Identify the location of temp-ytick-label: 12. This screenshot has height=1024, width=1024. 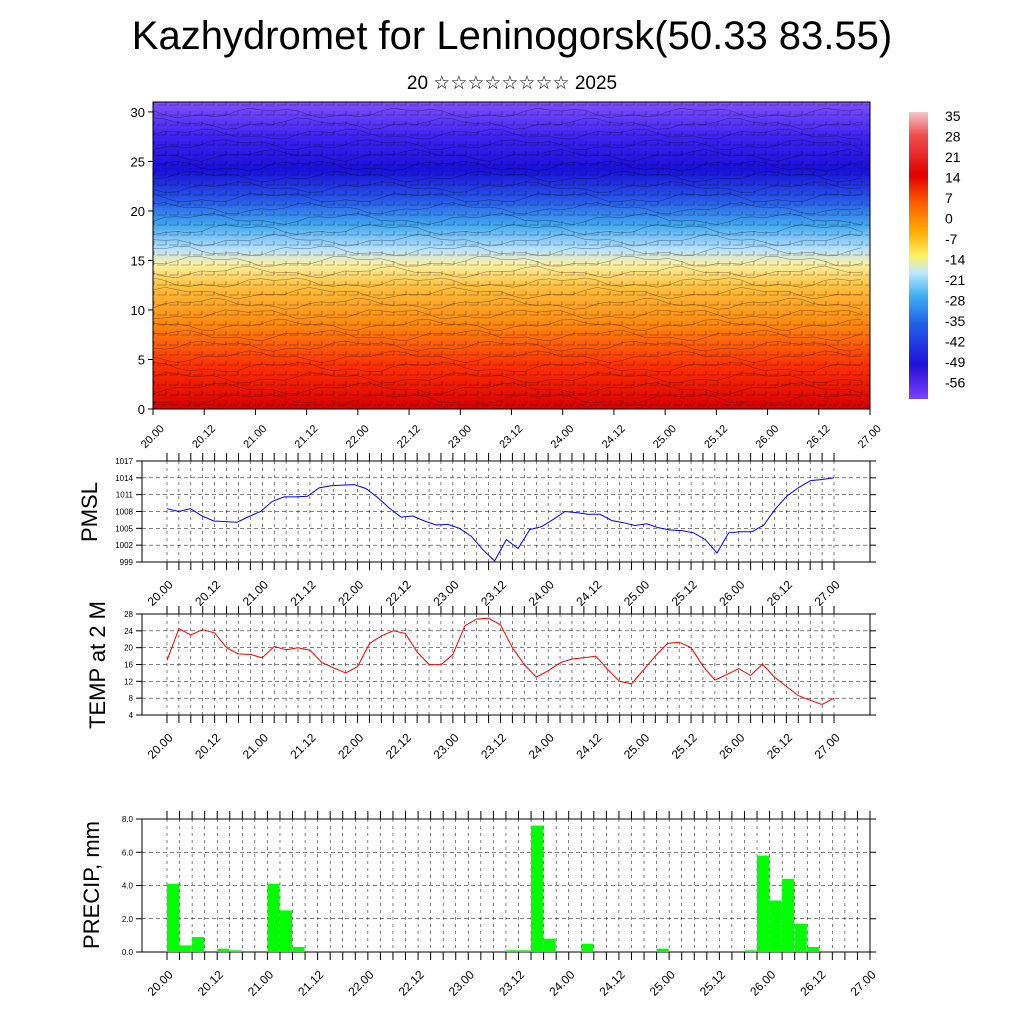
(128, 681).